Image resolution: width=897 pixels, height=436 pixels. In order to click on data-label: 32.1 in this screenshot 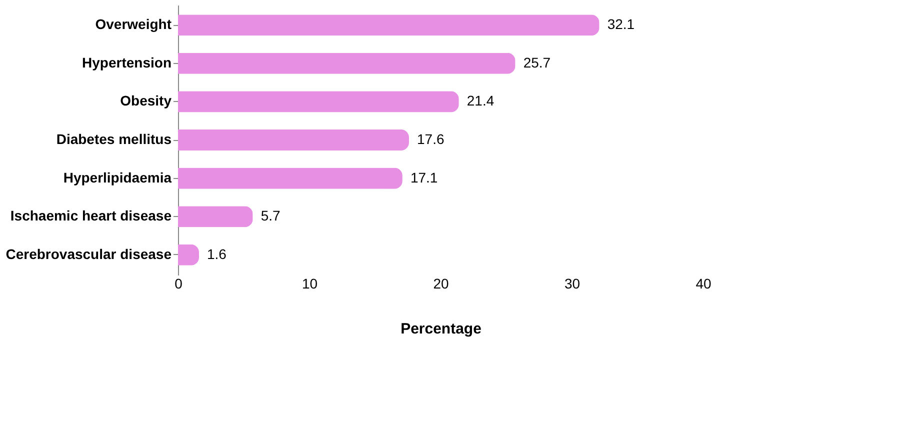, I will do `click(621, 24)`.